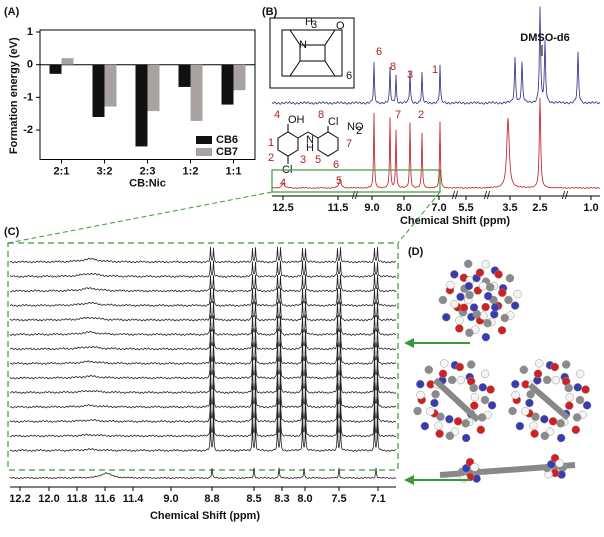 The height and width of the screenshot is (537, 604). What do you see at coordinates (296, 120) in the screenshot?
I see `nic-atom: OH` at bounding box center [296, 120].